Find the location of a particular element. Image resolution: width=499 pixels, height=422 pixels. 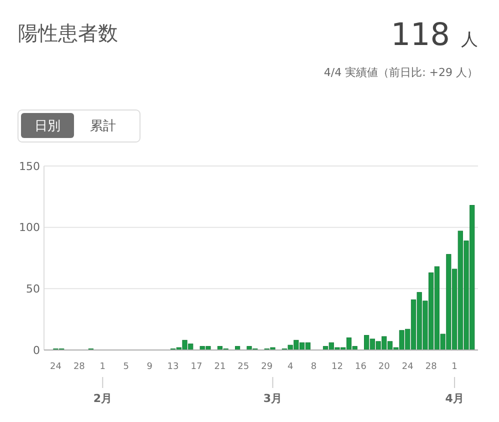

x-tick-label: 12 is located at coordinates (337, 367).